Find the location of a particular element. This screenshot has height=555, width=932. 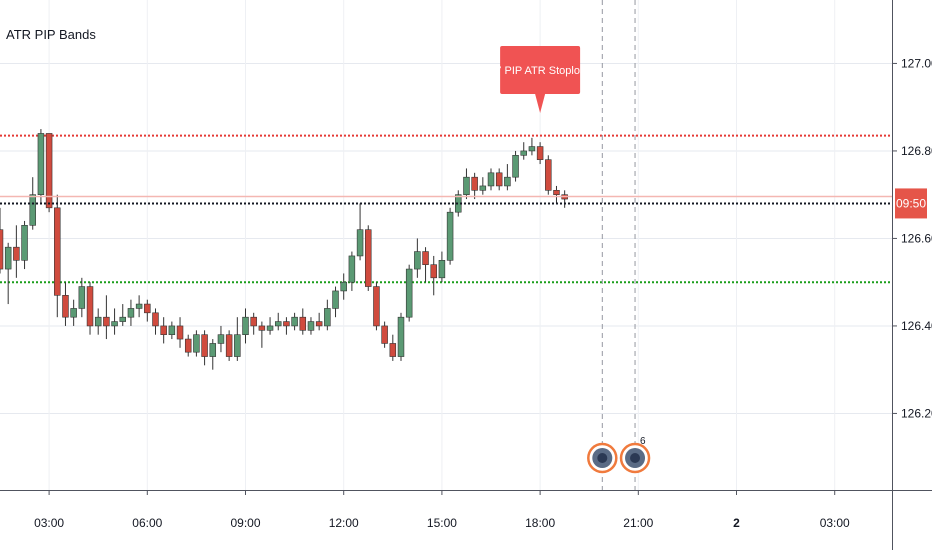

annotation-text: 17 PIP ATR Stoploss is located at coordinates (540, 71).